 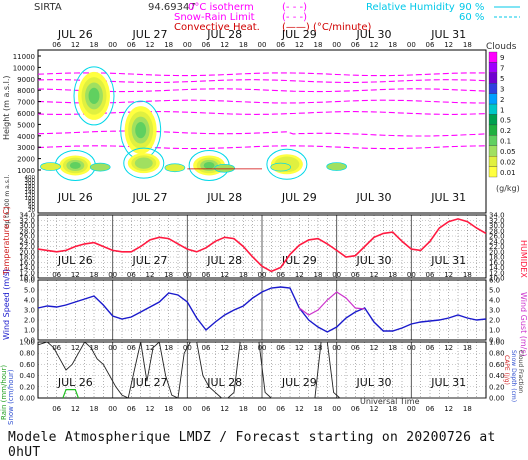 I want to click on legend-convective: Convective Heat., so click(x=217, y=27).